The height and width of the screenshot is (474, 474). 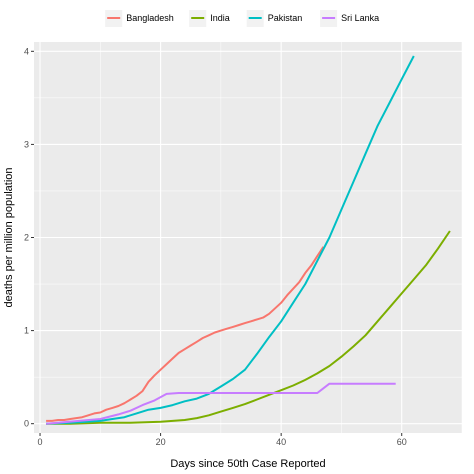 I want to click on y-tick-label: 4, so click(x=26, y=51).